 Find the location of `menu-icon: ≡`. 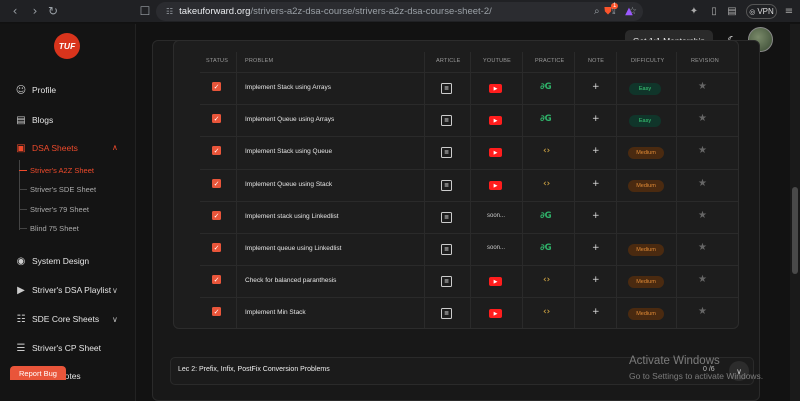

menu-icon: ≡ is located at coordinates (789, 11).